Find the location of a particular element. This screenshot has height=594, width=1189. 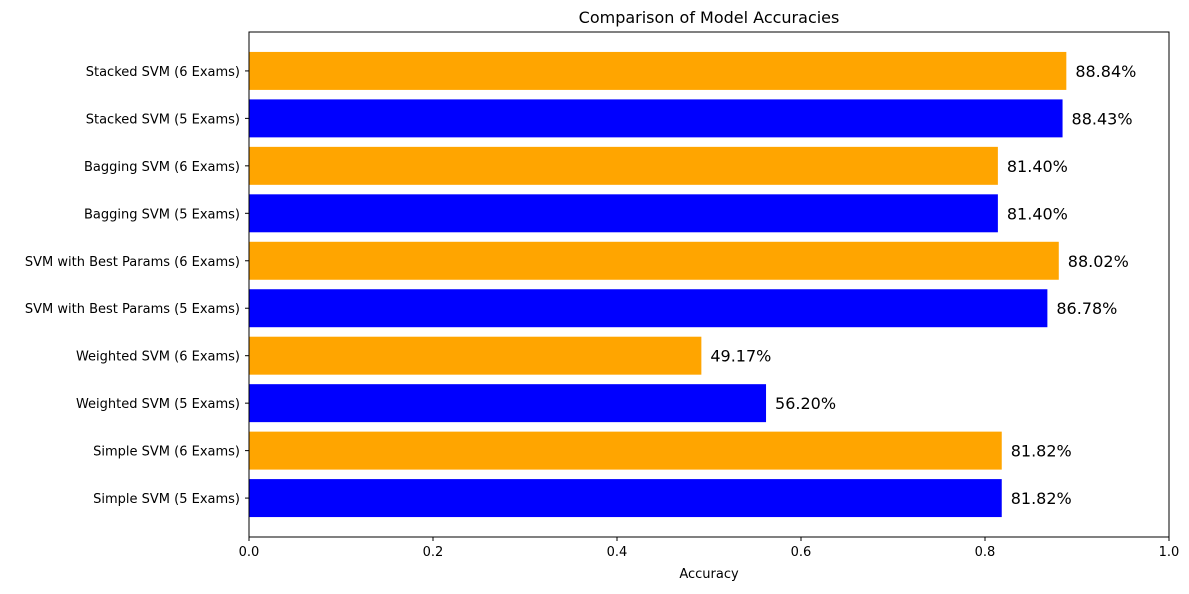

y-tick-label: SVM with Best Params (5 Exams) is located at coordinates (132, 309).